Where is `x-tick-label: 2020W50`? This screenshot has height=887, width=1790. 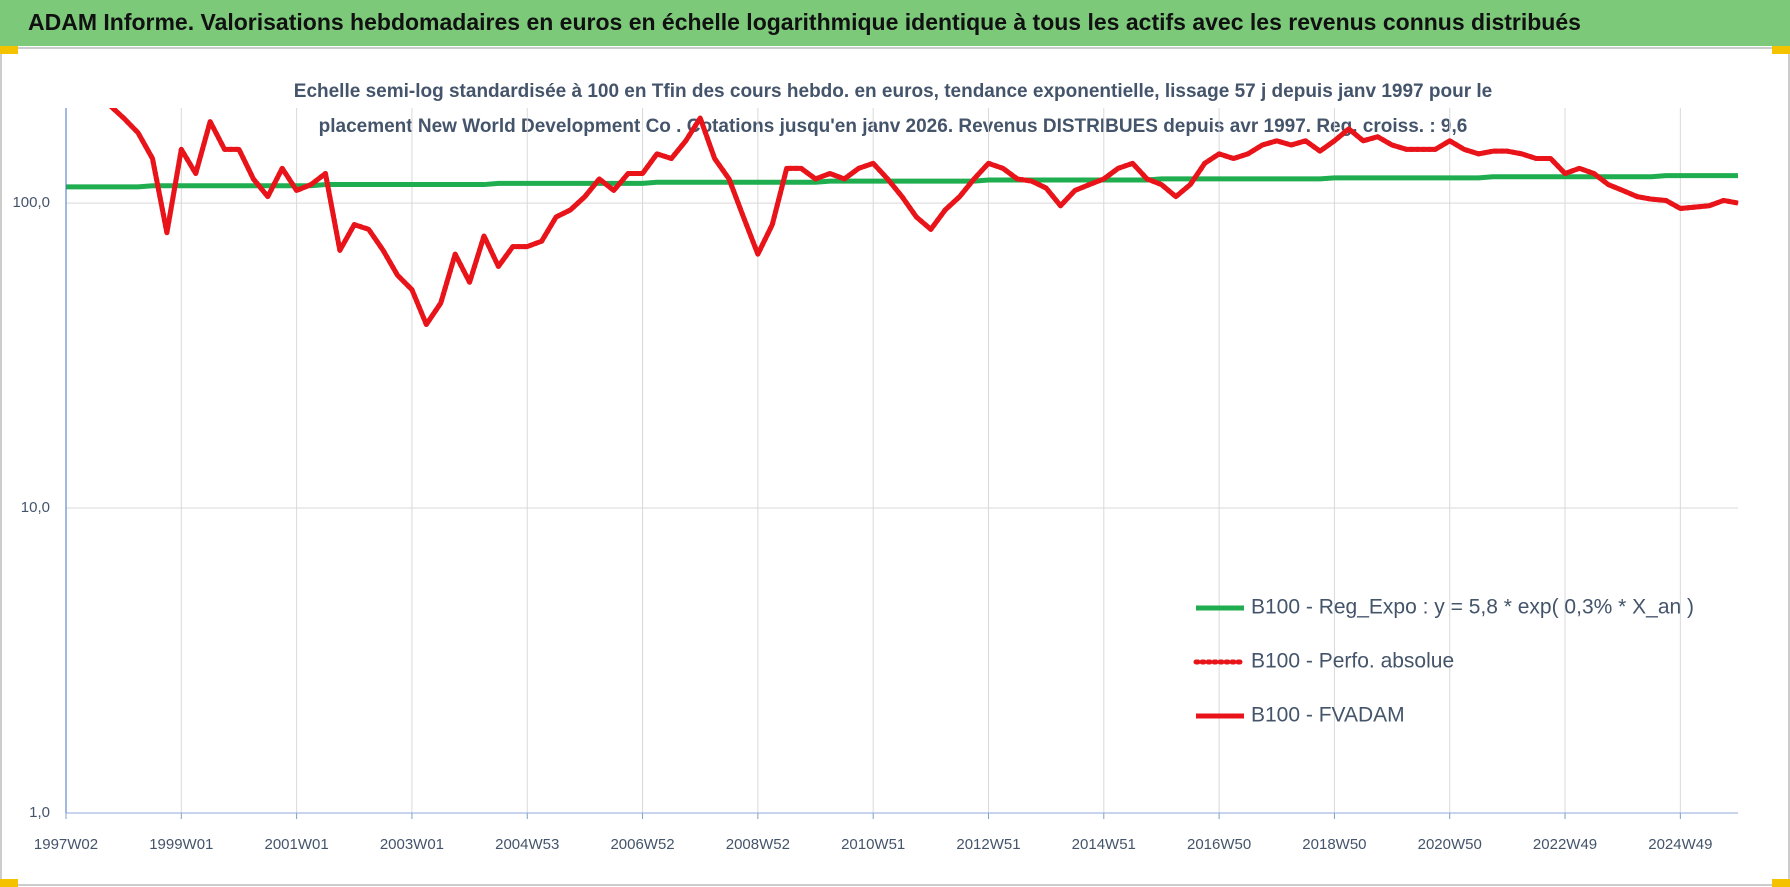
x-tick-label: 2020W50 is located at coordinates (1450, 844).